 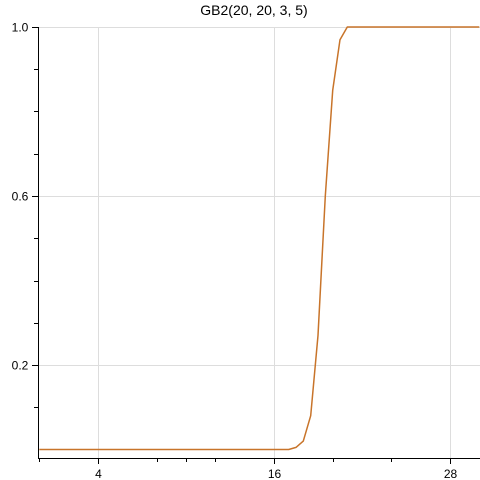 What do you see at coordinates (20, 197) in the screenshot?
I see `y-tick-label: 0.6` at bounding box center [20, 197].